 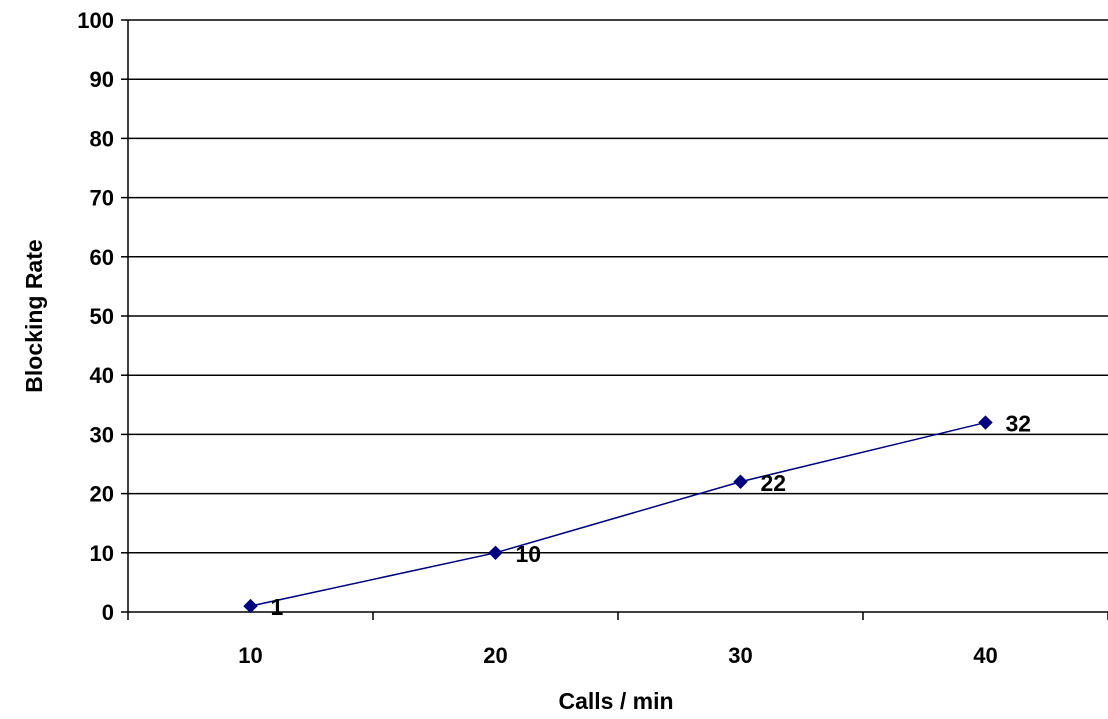 What do you see at coordinates (1019, 424) in the screenshot?
I see `data-label: 32` at bounding box center [1019, 424].